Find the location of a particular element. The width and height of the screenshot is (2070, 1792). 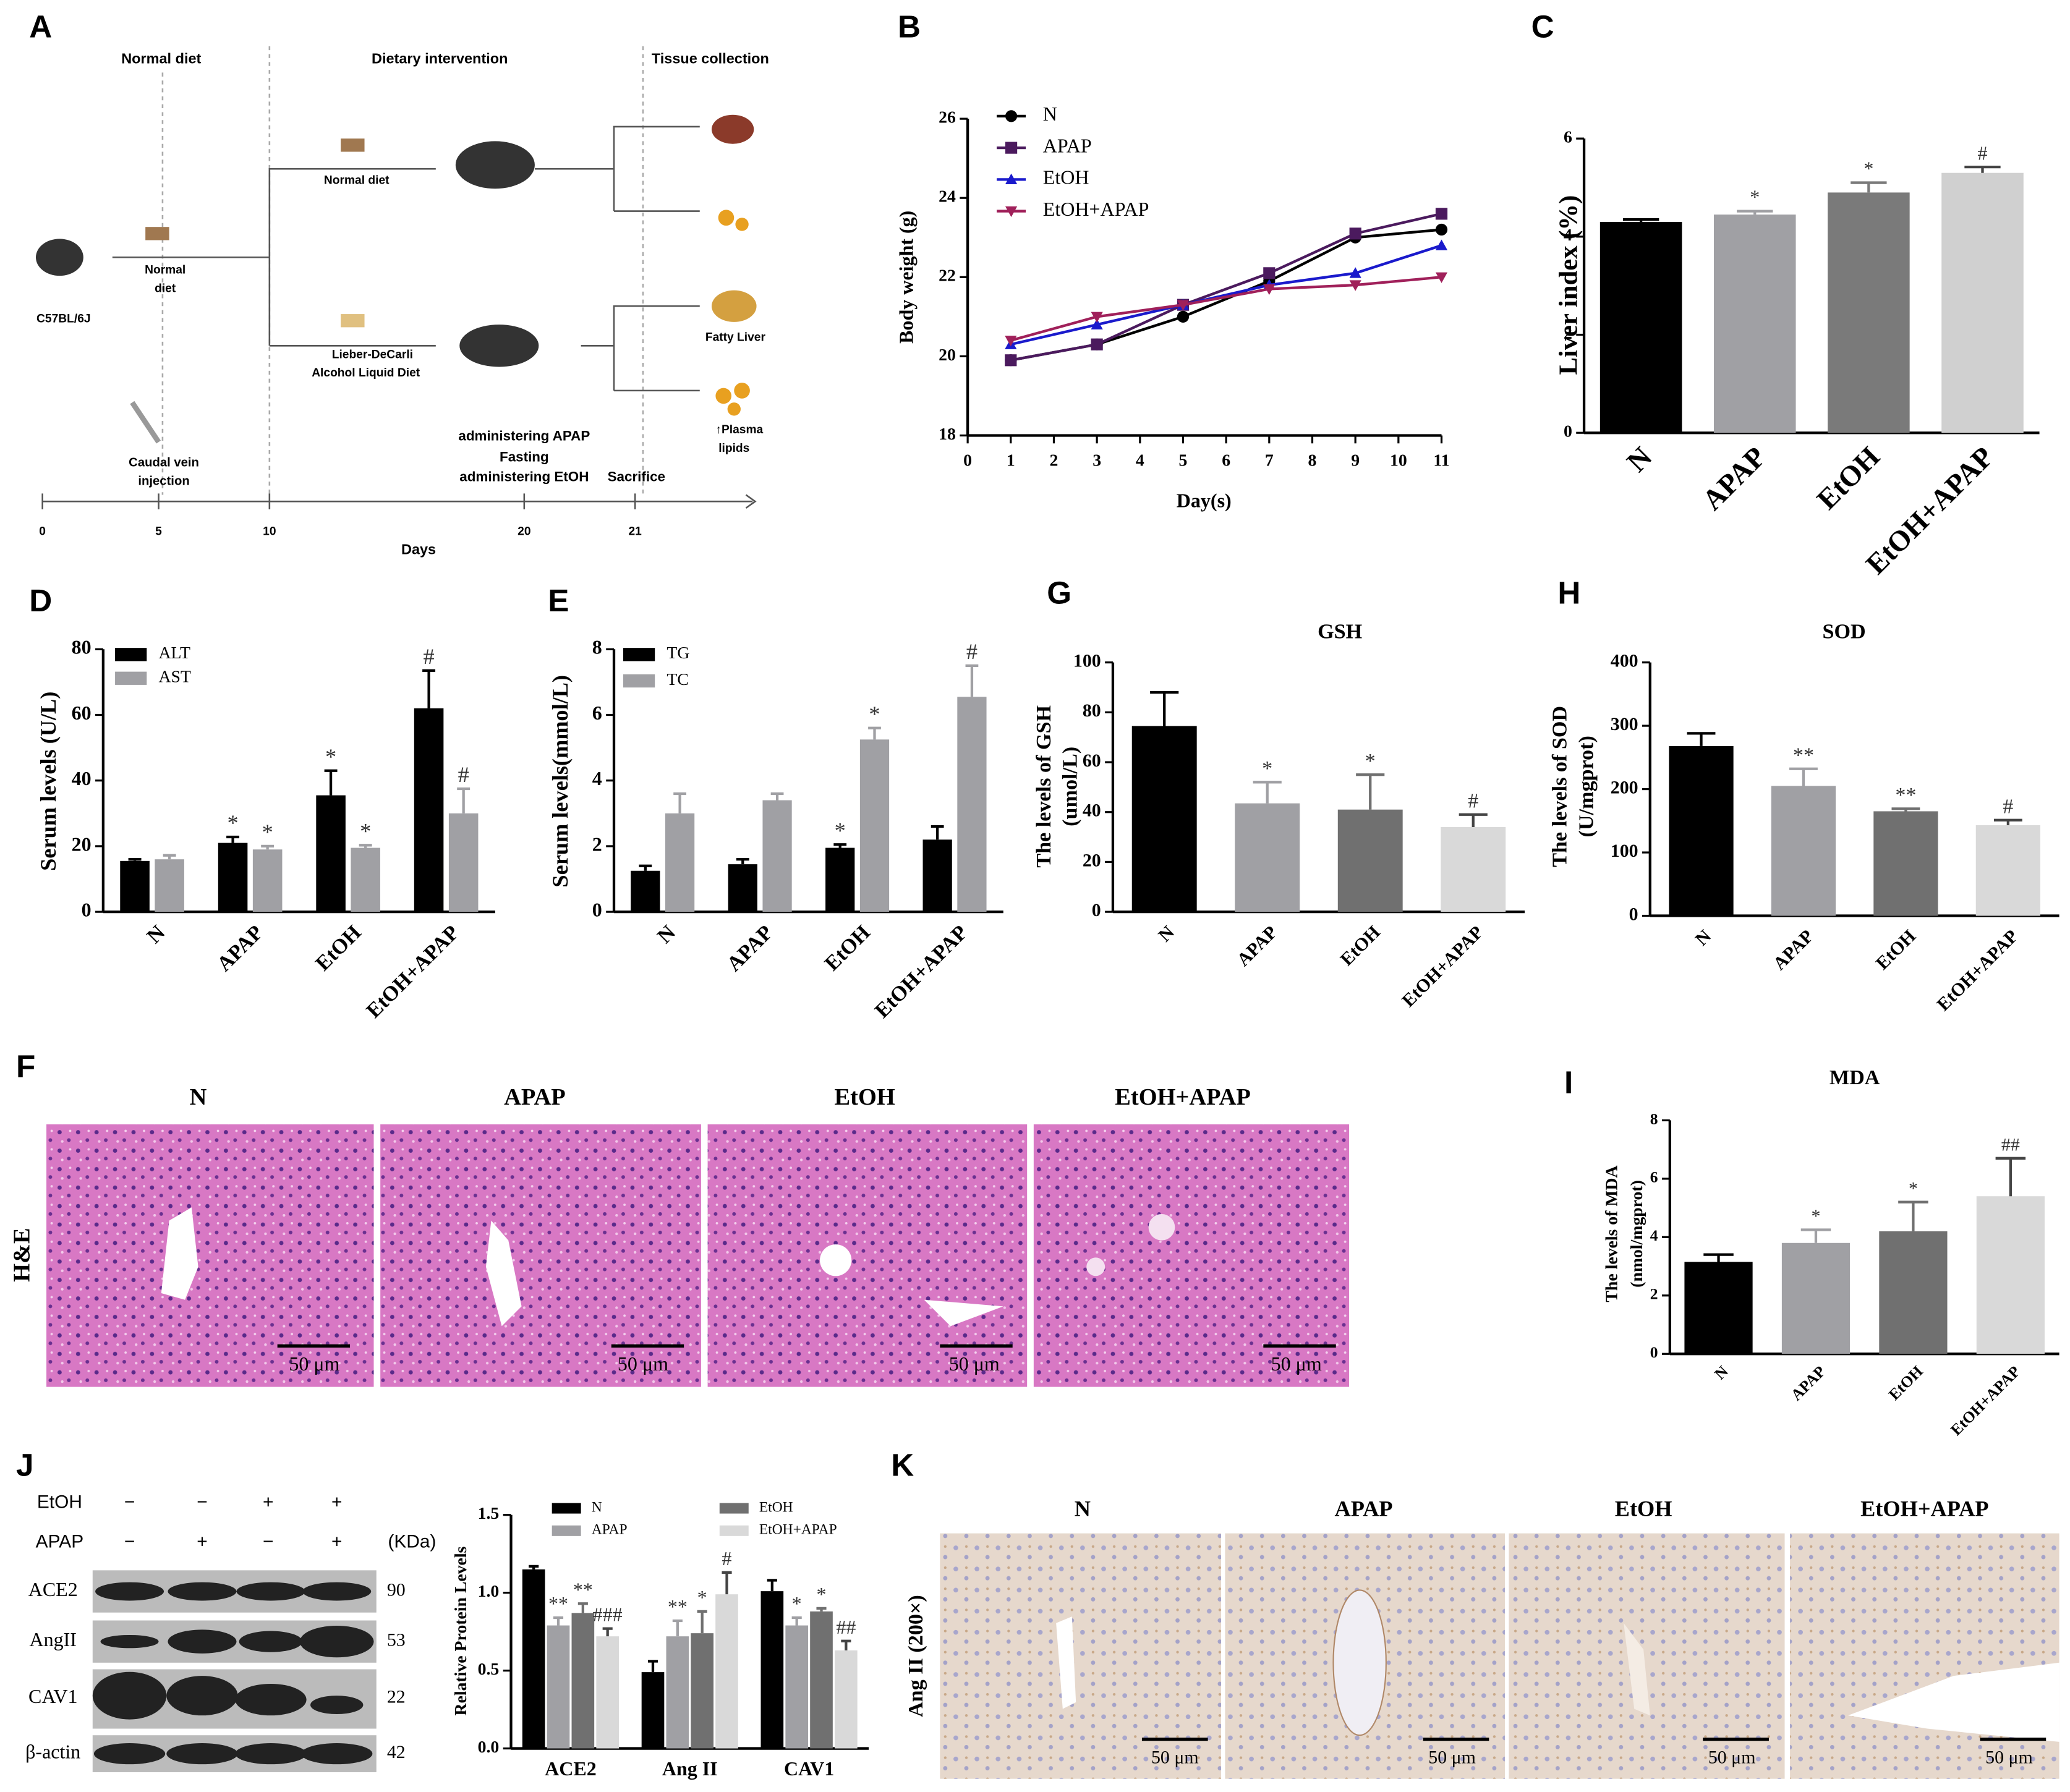

blot is located at coordinates (234, 1671).